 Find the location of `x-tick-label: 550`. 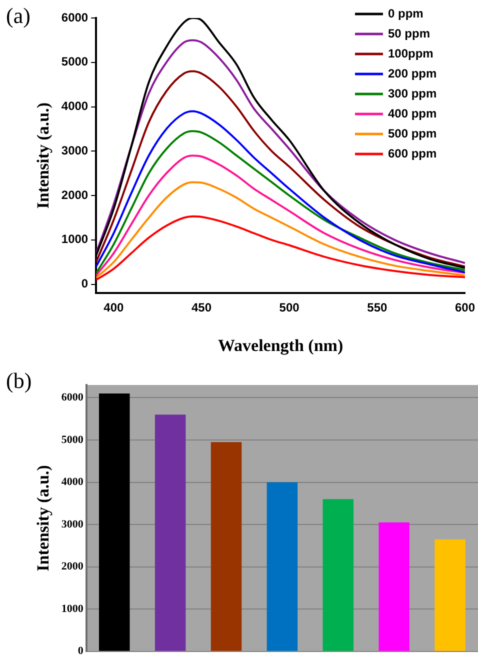

x-tick-label: 550 is located at coordinates (377, 307).